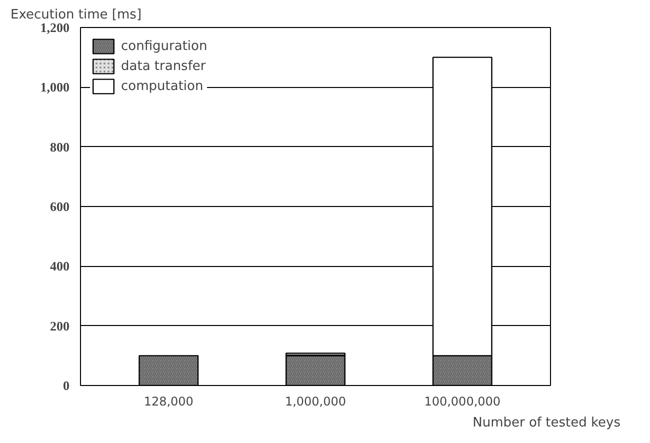 The width and height of the screenshot is (650, 443). I want to click on y-tick-label: 800, so click(60, 146).